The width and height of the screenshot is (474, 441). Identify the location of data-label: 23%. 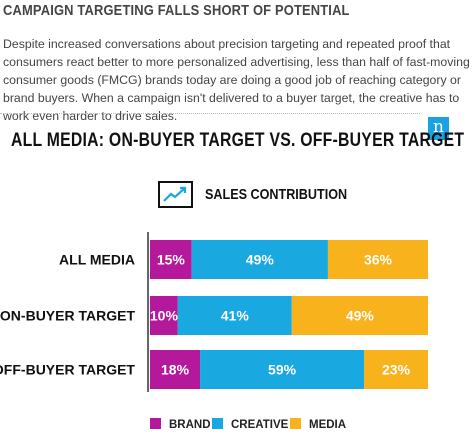
(396, 370).